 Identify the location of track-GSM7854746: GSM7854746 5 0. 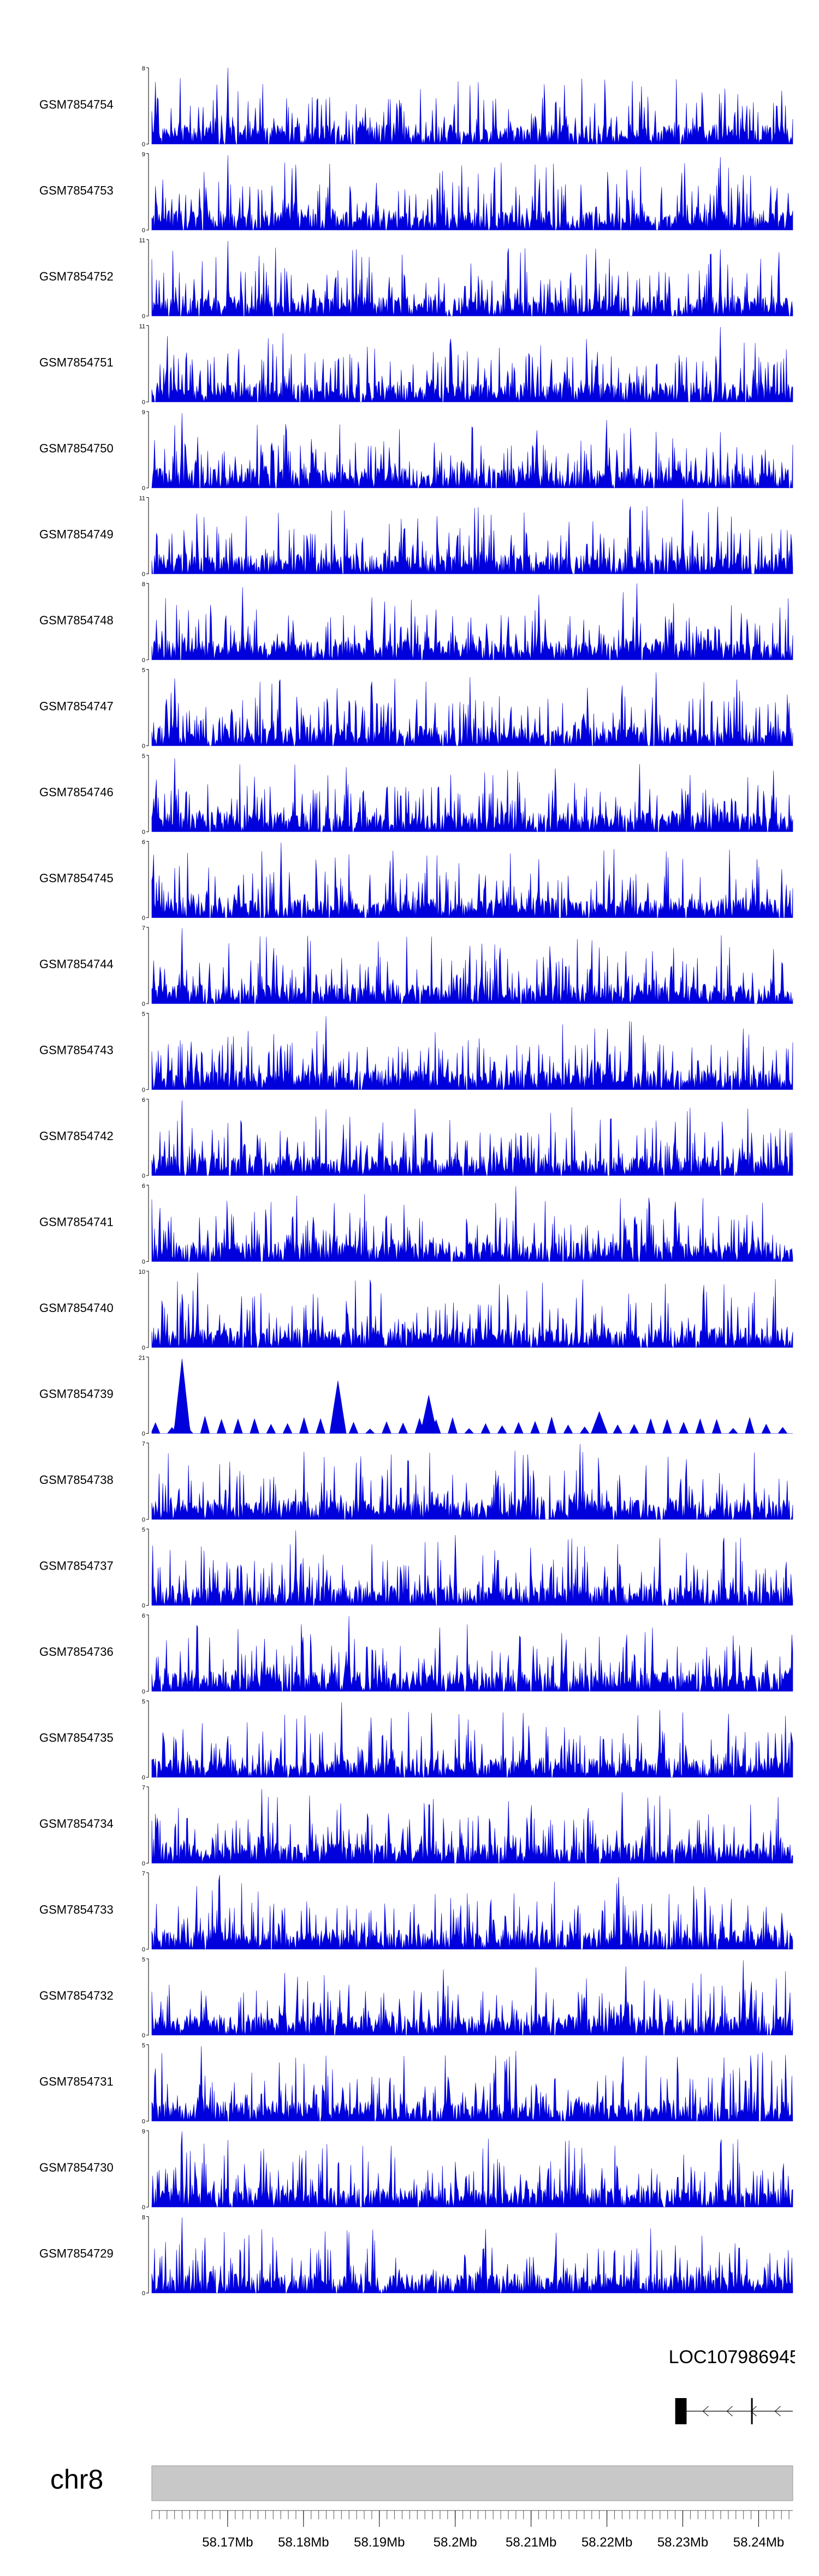
(416, 794).